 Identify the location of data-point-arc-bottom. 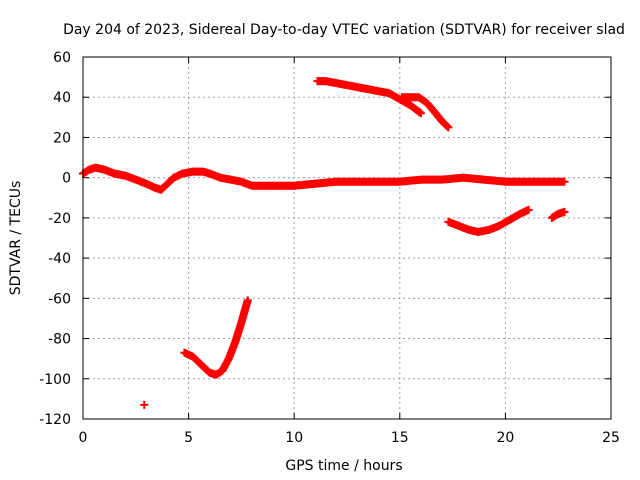
(247, 300).